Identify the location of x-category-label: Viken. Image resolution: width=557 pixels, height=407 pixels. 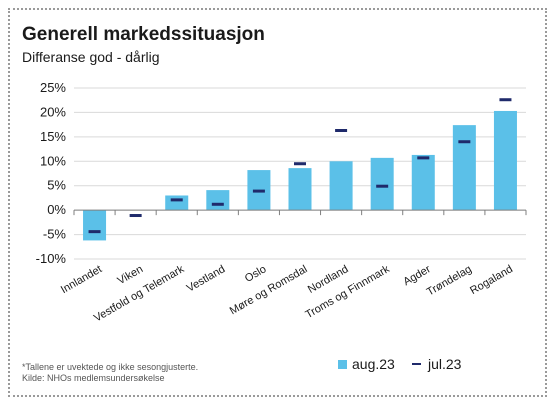
(130, 275).